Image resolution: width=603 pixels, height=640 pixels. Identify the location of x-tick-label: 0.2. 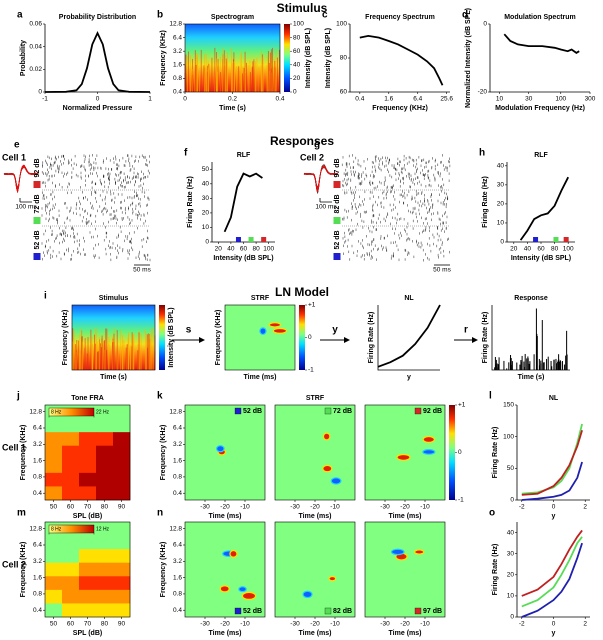
(232, 99).